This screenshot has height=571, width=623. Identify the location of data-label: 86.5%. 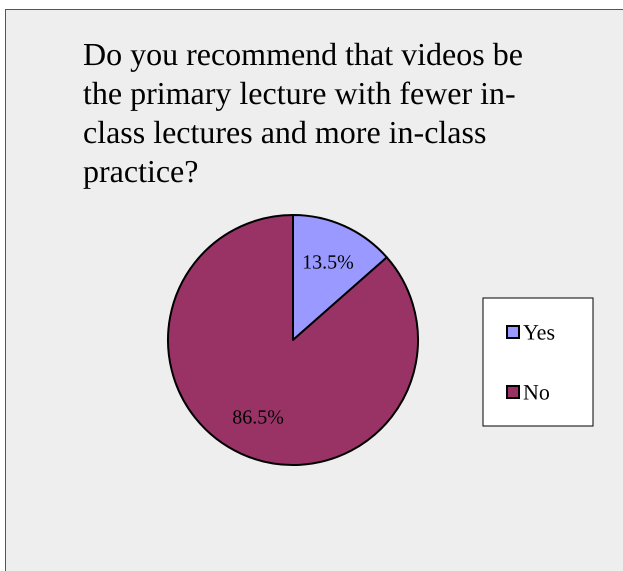
(258, 417).